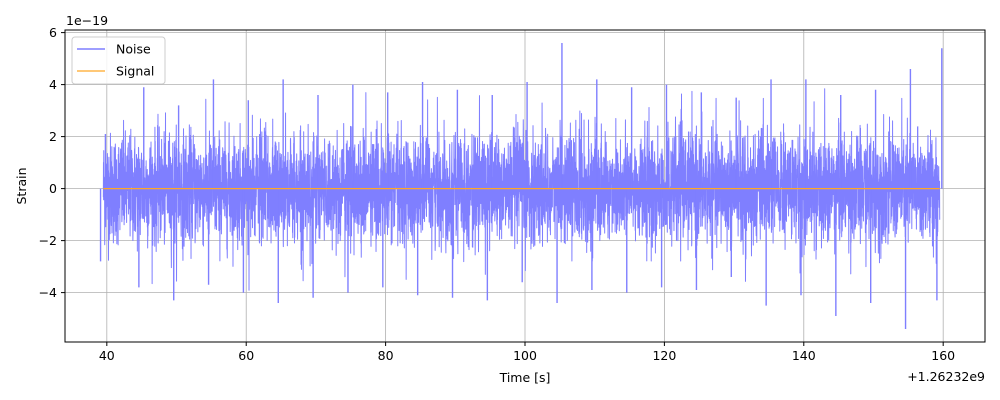 This screenshot has width=1000, height=400. What do you see at coordinates (133, 49) in the screenshot?
I see `legend-noise-label: Noise` at bounding box center [133, 49].